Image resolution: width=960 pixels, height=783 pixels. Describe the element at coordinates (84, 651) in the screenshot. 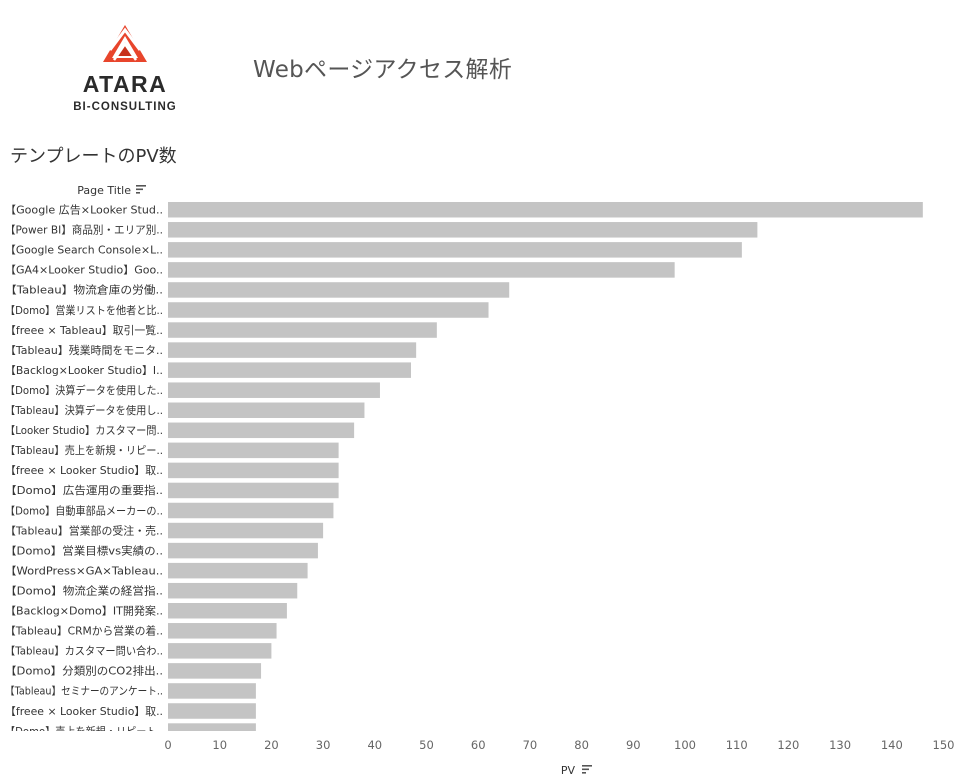

I see `row-label: 【Tableau】カスタマー問い合わ..` at that location.